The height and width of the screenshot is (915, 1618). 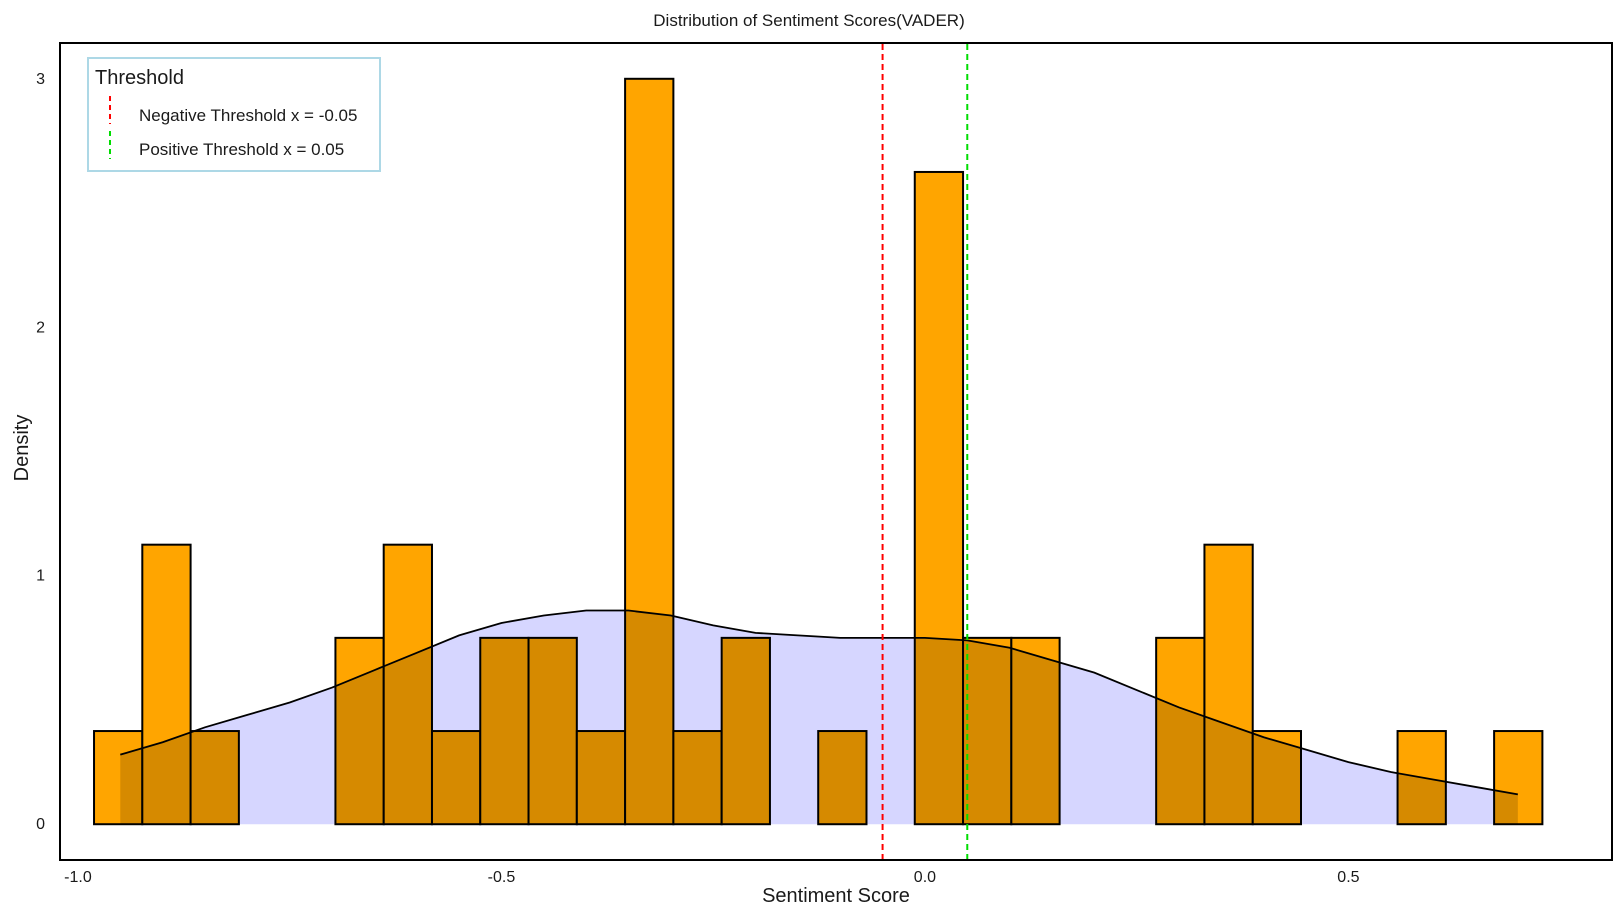 What do you see at coordinates (836, 896) in the screenshot?
I see `x-axis-title: Sentiment Score` at bounding box center [836, 896].